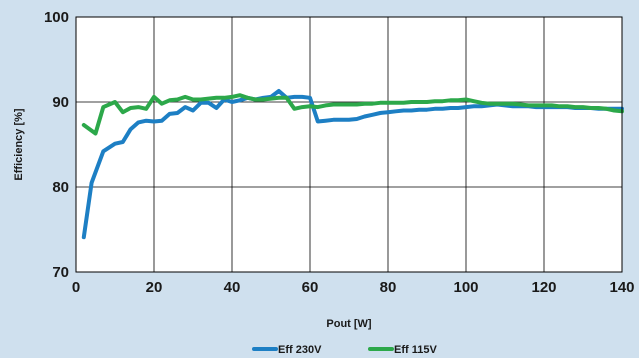  I want to click on y-tick-label: 80, so click(60, 187).